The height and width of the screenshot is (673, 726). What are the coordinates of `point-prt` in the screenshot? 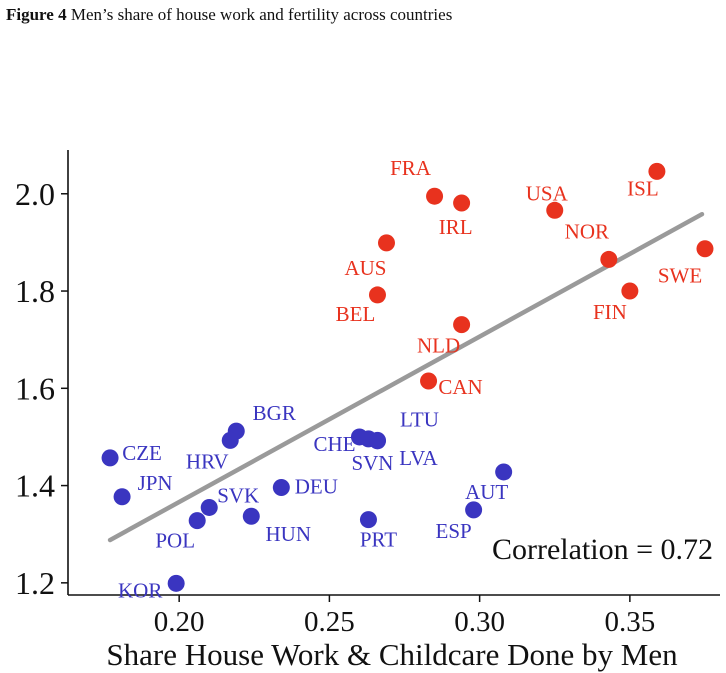 It's located at (368, 520).